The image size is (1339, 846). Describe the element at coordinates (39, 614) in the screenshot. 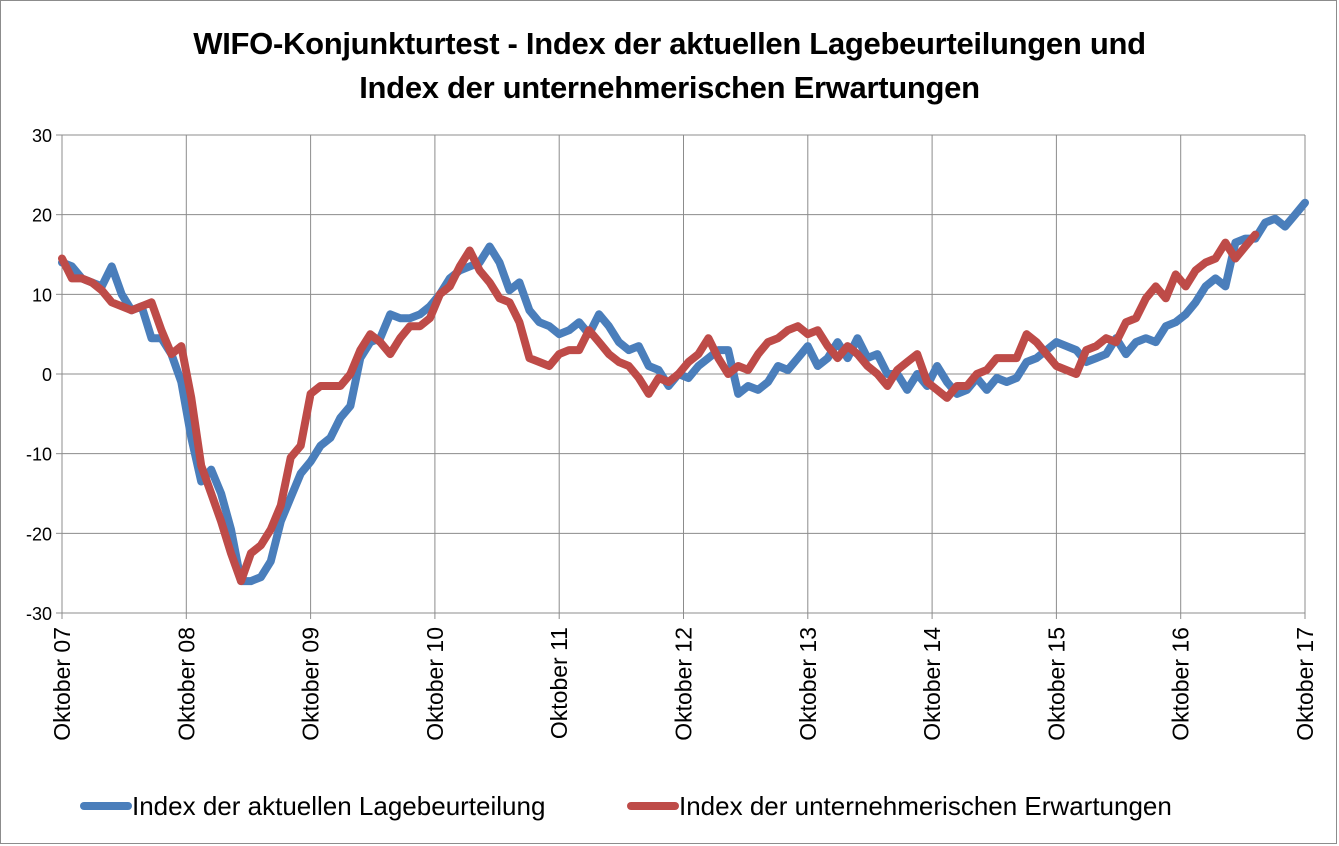

I see `y-tick-label: -30` at that location.